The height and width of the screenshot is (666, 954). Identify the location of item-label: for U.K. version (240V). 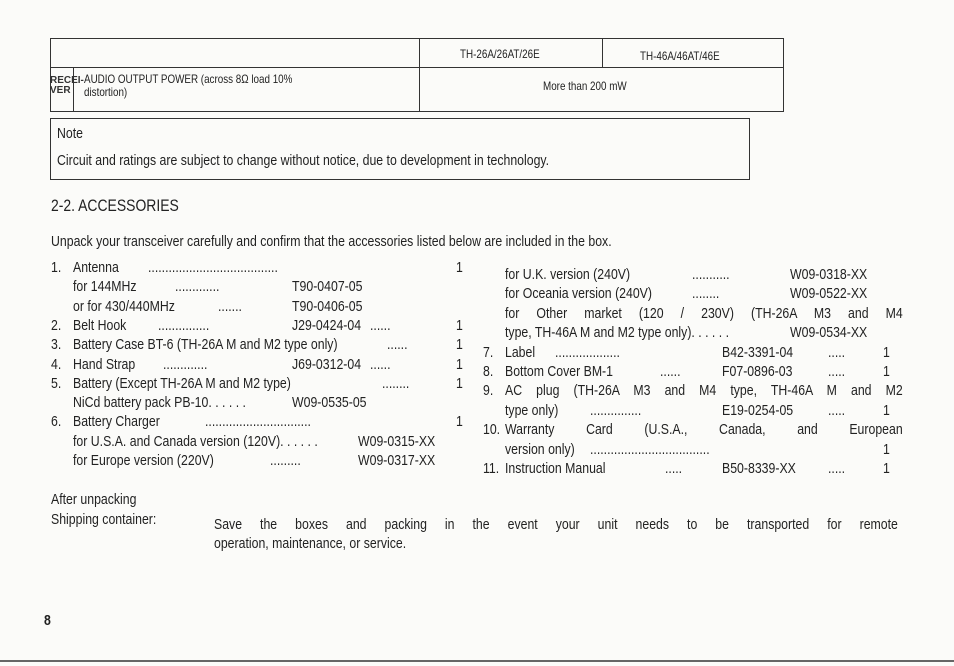
(568, 274).